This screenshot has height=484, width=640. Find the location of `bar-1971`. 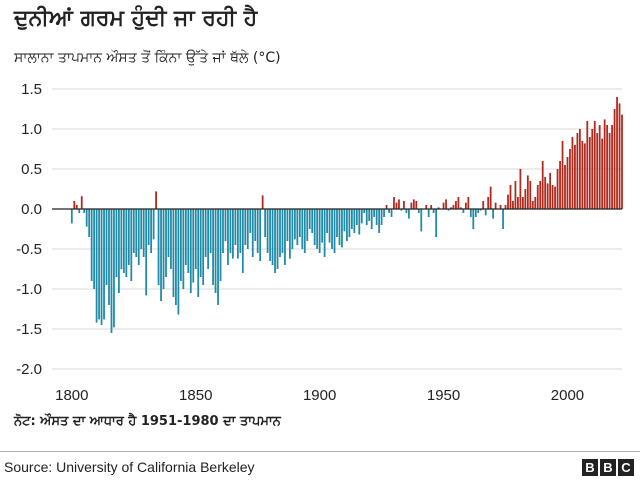

bar-1971 is located at coordinates (495, 205).